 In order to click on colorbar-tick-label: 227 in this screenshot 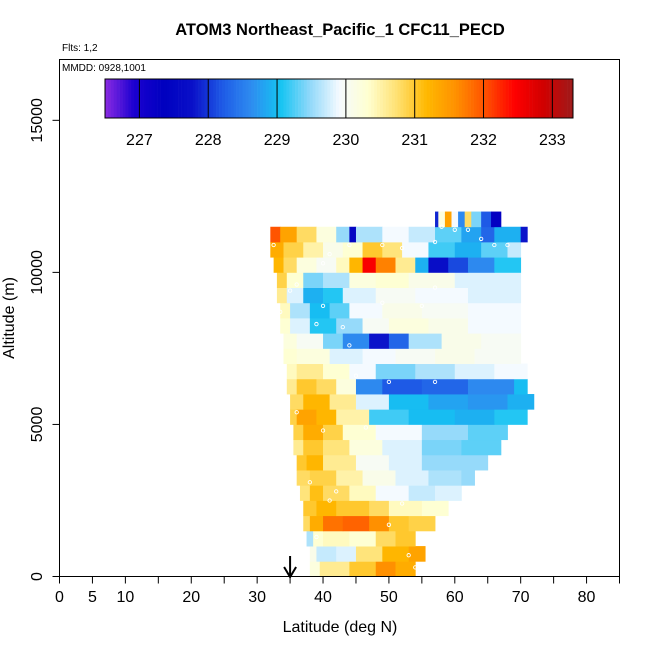, I will do `click(139, 140)`.